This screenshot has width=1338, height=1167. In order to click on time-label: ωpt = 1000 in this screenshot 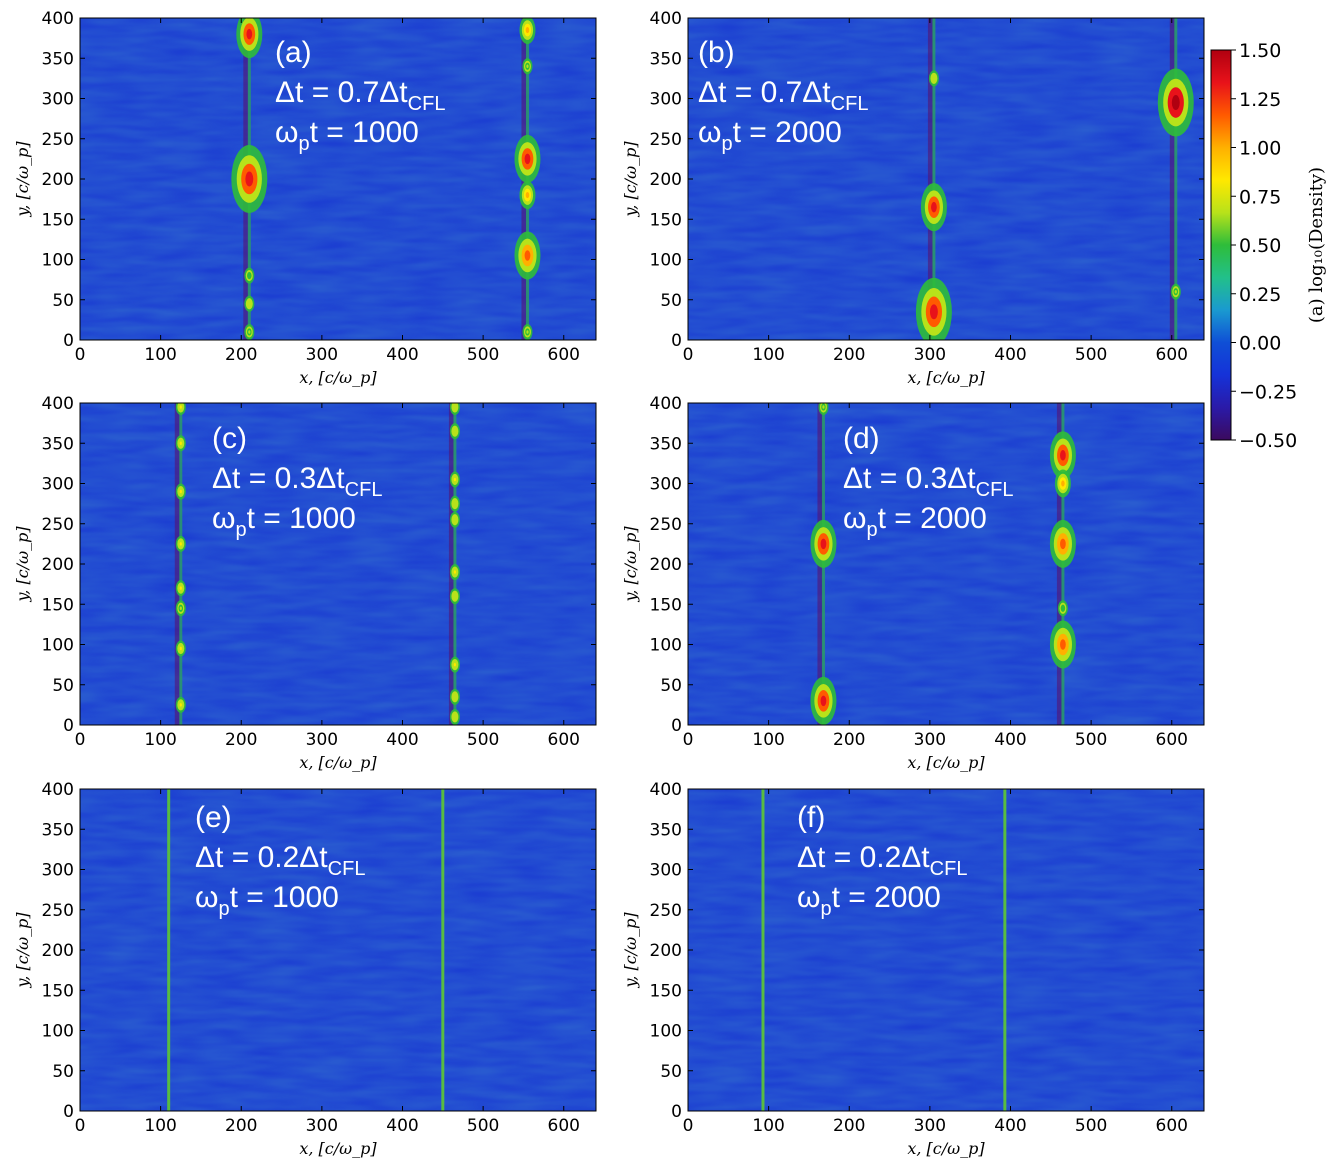, I will do `click(347, 135)`.